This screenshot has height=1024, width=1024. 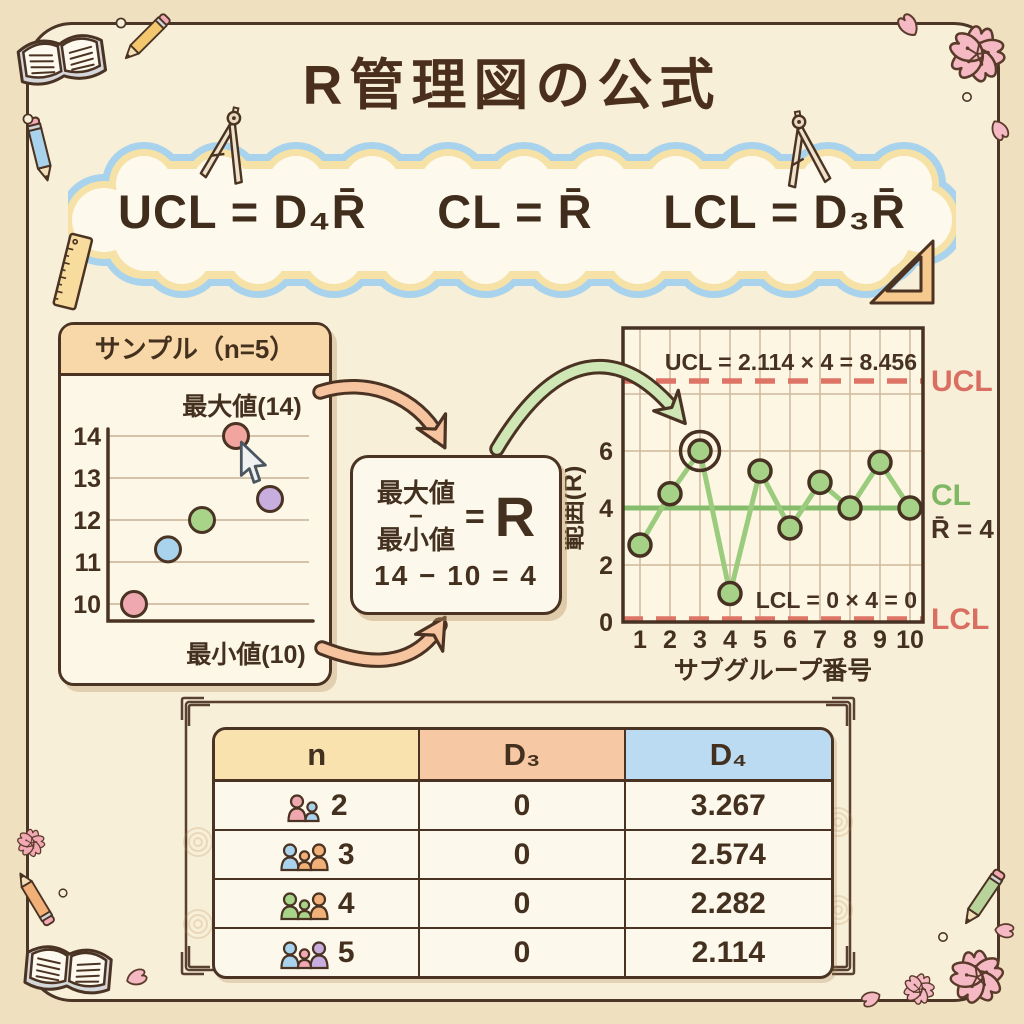 I want to click on page-title: R管理図の公式, so click(x=512, y=85).